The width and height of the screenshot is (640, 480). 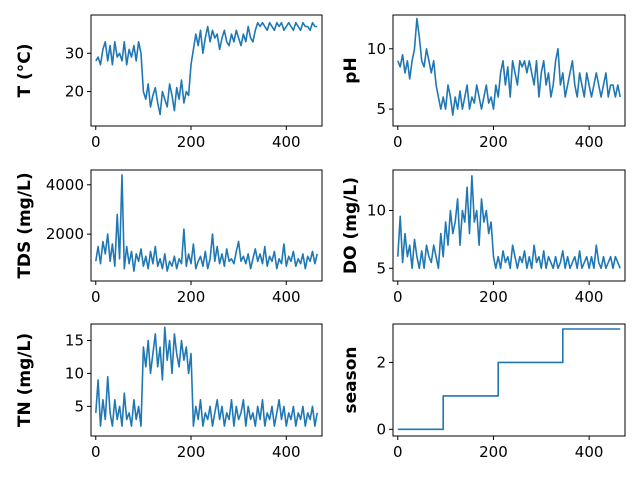 What do you see at coordinates (589, 452) in the screenshot?
I see `season-x-tick-label: 400` at bounding box center [589, 452].